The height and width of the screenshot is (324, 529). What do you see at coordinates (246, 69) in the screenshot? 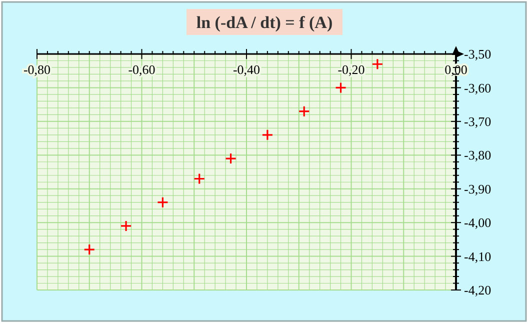
I see `x-tick-label: -0,40` at bounding box center [246, 69].